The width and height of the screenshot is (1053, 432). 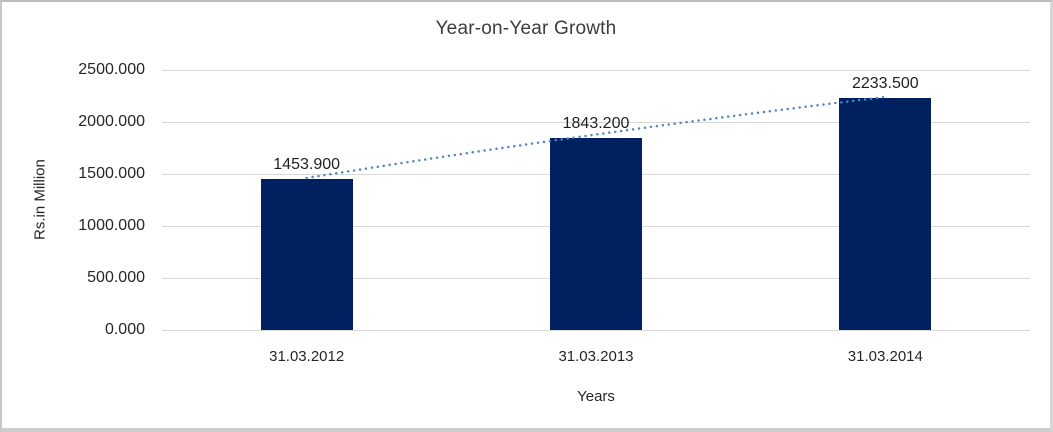 What do you see at coordinates (307, 164) in the screenshot?
I see `bar-value-label: 1453.900` at bounding box center [307, 164].